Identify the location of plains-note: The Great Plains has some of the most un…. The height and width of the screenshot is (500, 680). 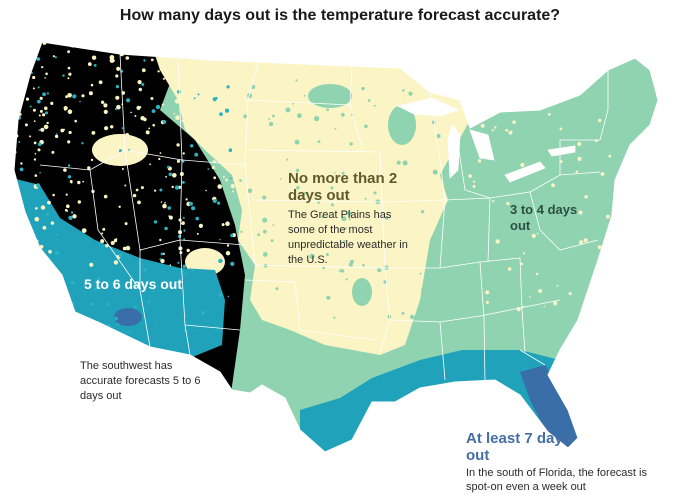
(348, 237).